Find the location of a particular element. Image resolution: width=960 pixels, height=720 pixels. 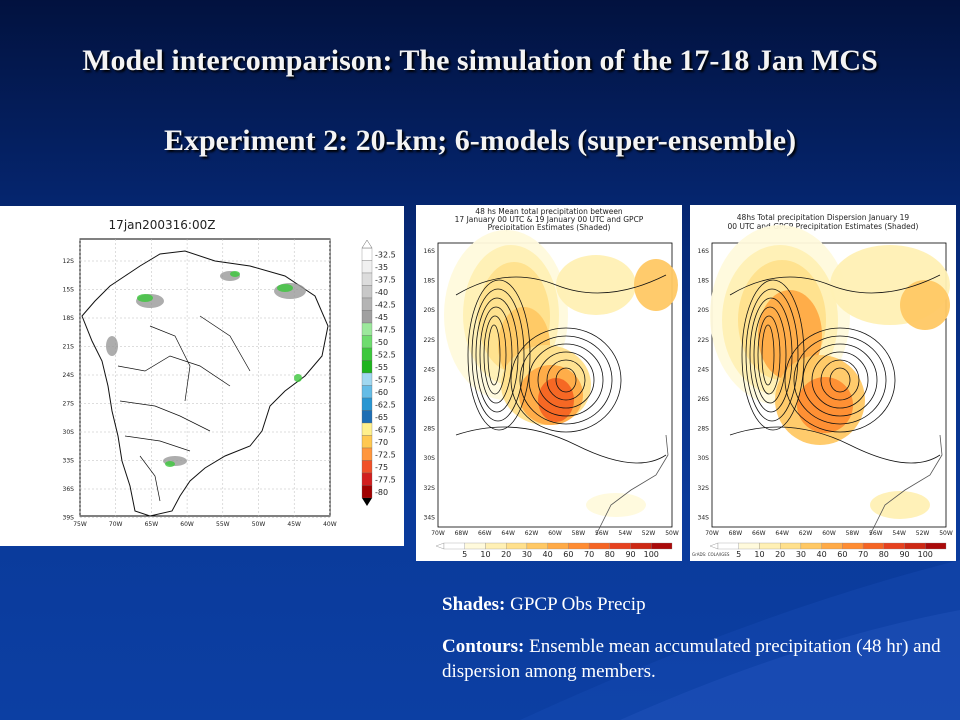

ir-lat-label: 24S is located at coordinates (69, 375).